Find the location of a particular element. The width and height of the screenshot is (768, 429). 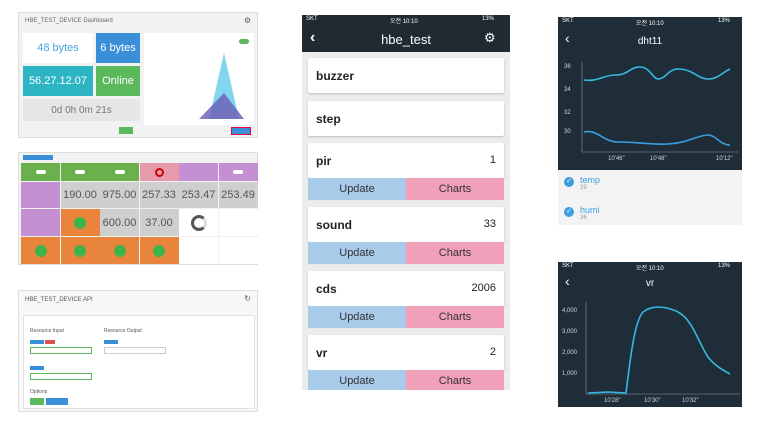

widget-value: 253.49 is located at coordinates (238, 195).